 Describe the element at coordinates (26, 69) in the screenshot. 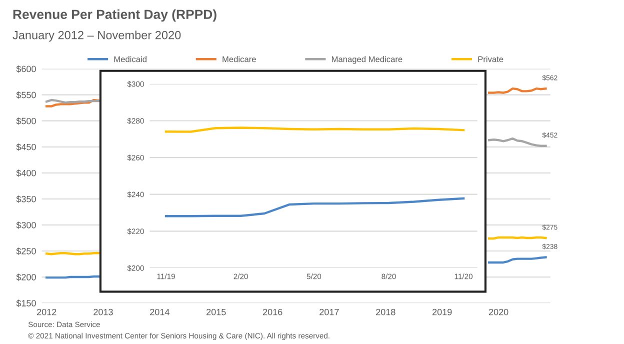

I see `y-tick-label: $600` at that location.